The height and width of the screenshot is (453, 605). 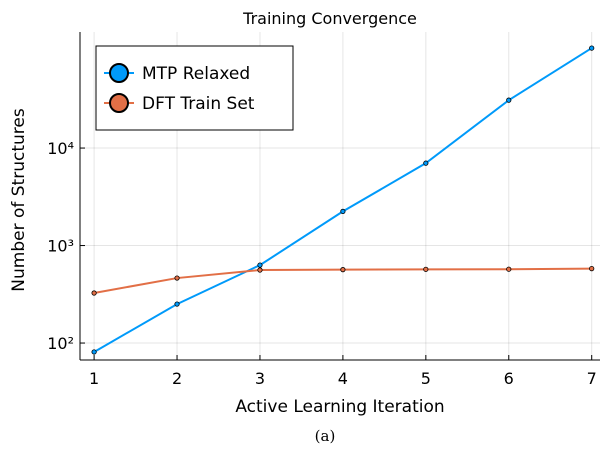 What do you see at coordinates (94, 378) in the screenshot?
I see `x-tick-label: 1` at bounding box center [94, 378].